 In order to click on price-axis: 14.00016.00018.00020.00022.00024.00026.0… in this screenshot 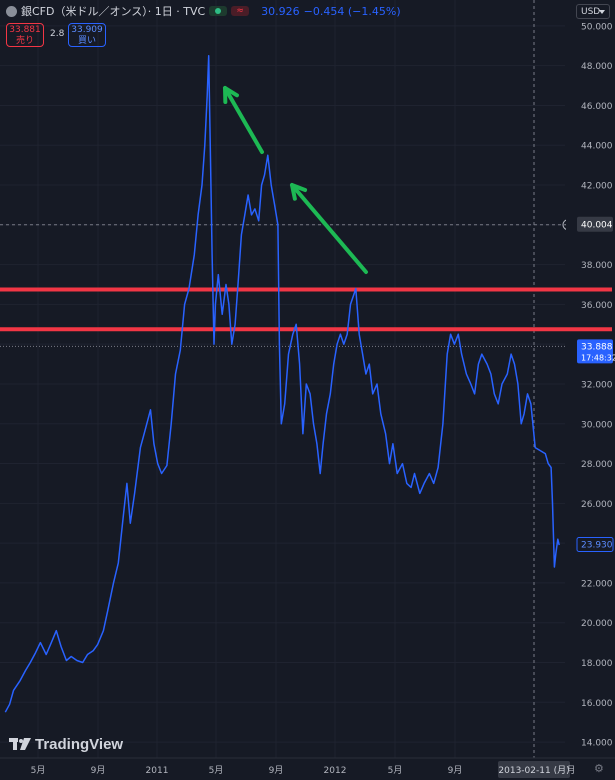, I will do `click(590, 379)`.